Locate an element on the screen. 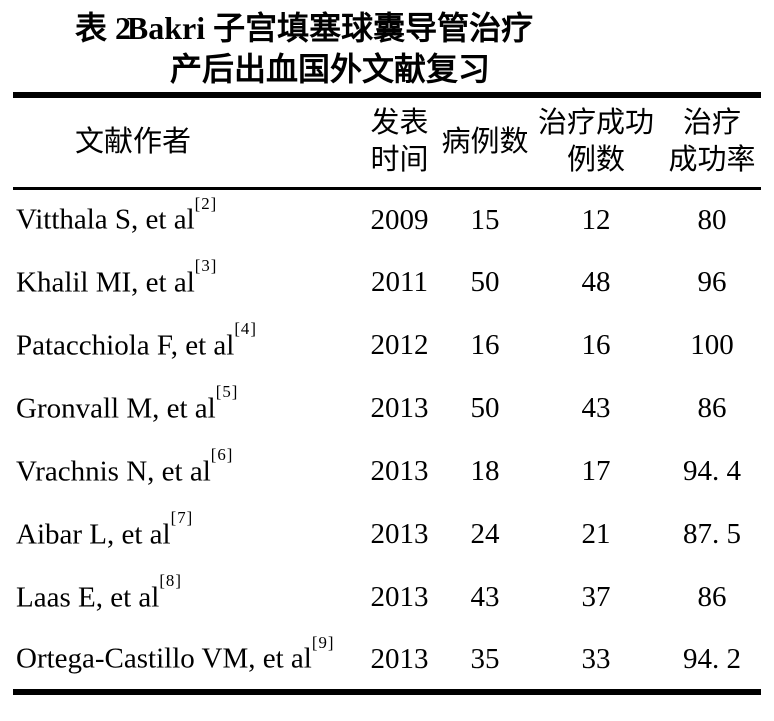 This screenshot has height=721, width=774. table-row: Khalil MI, et al[3] 2011 50 48 96 is located at coordinates (387, 282).